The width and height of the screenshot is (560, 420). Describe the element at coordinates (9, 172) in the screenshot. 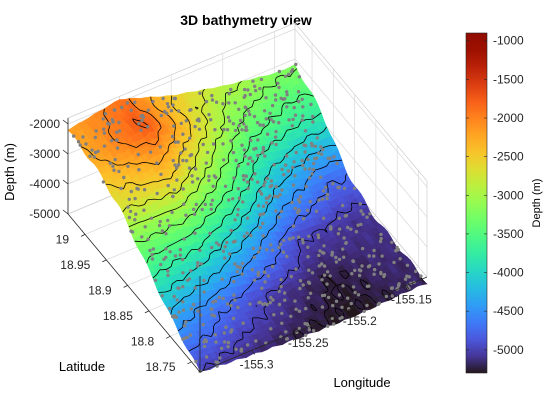

I see `z-axis-label: Depth (m)` at that location.